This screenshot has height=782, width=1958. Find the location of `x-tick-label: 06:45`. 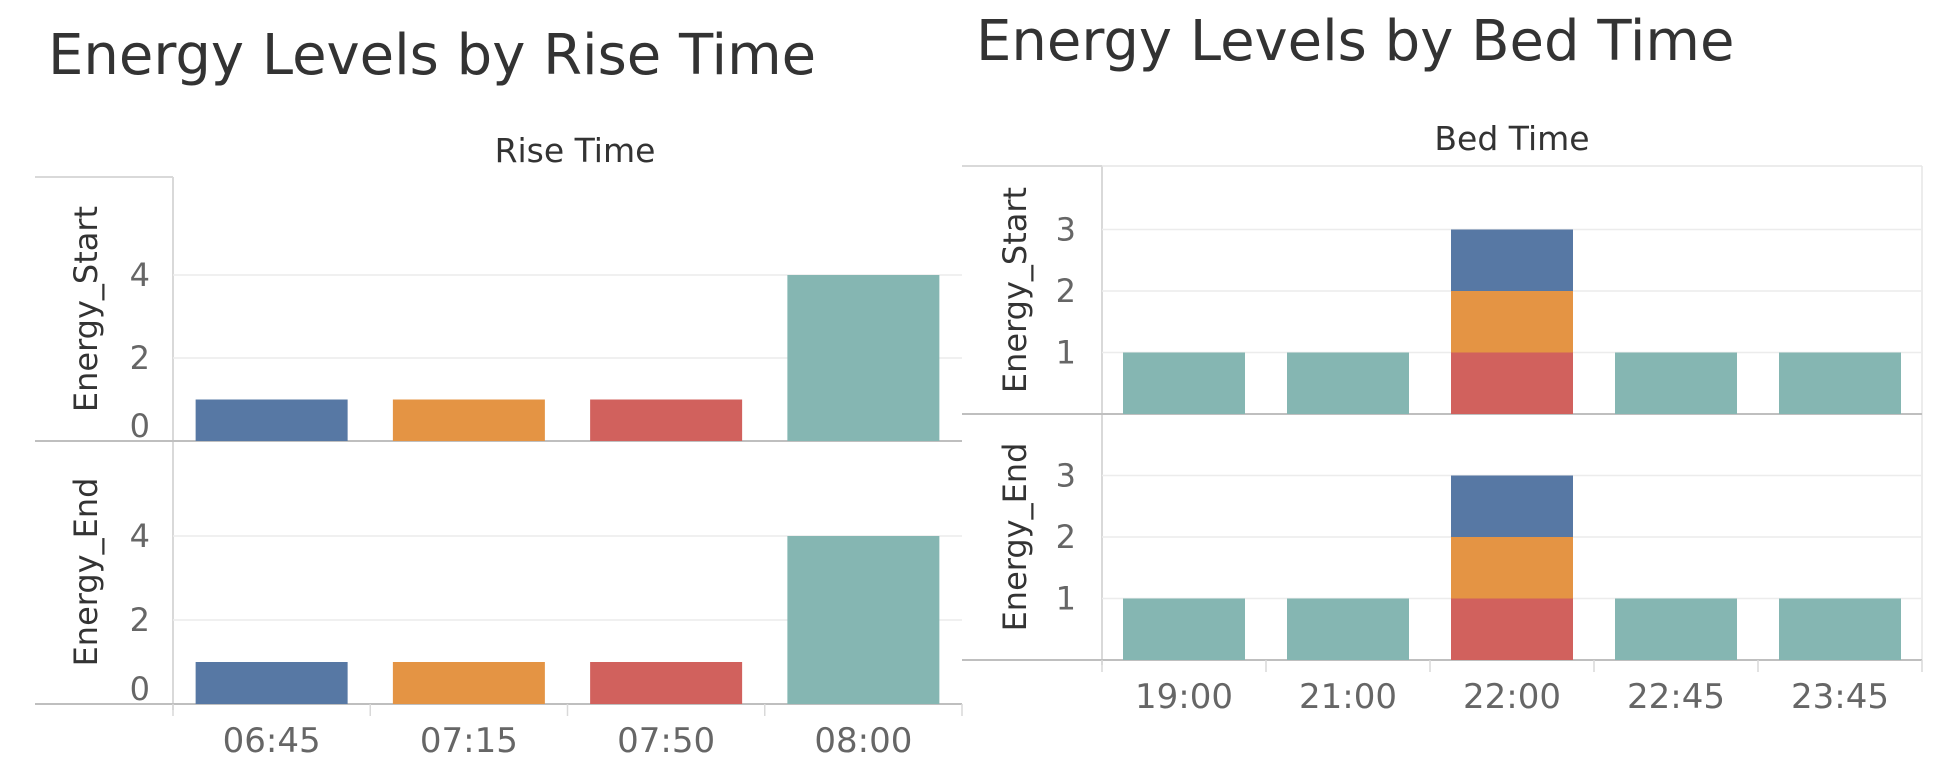

x-tick-label: 06:45 is located at coordinates (272, 741).